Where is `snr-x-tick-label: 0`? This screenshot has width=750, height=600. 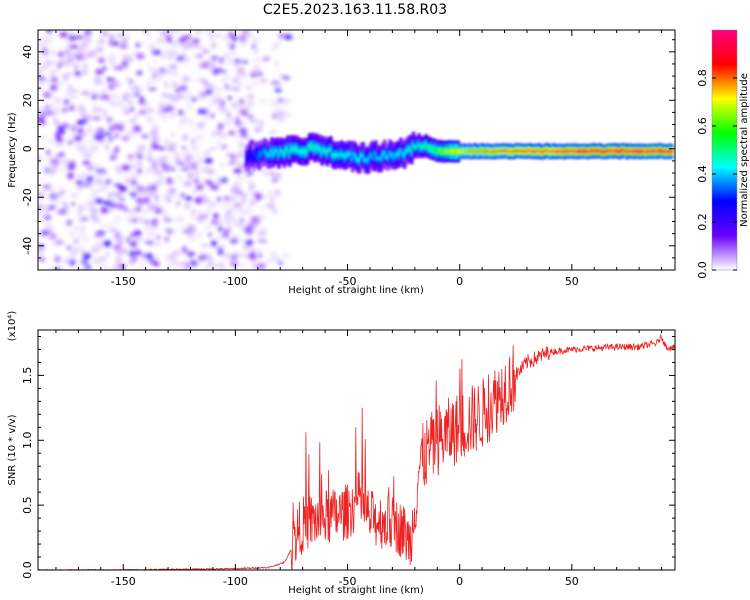
snr-x-tick-label: 0 is located at coordinates (459, 581).